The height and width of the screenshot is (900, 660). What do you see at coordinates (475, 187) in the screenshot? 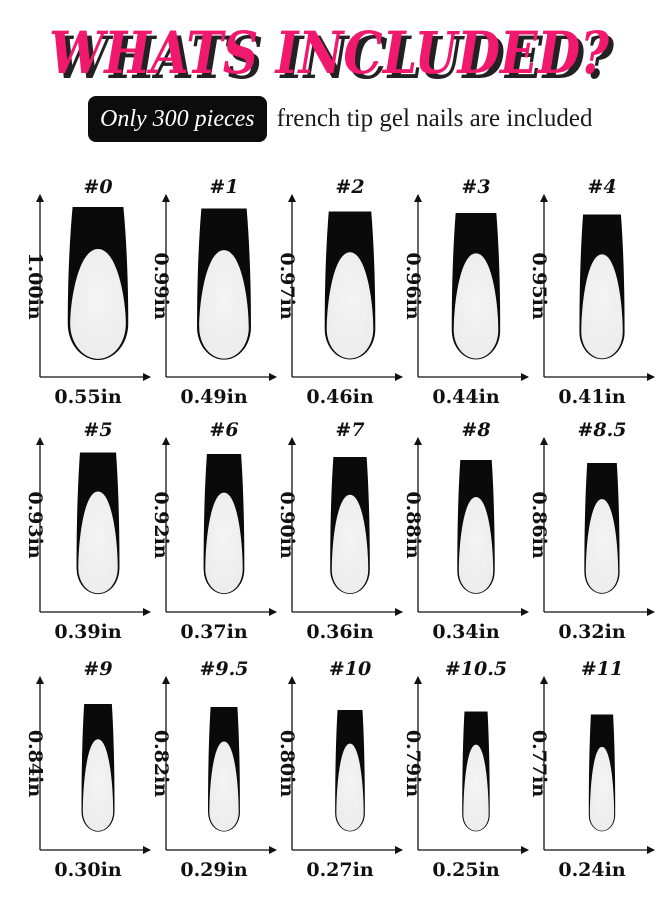
I see `nail-size-label: #3` at bounding box center [475, 187].